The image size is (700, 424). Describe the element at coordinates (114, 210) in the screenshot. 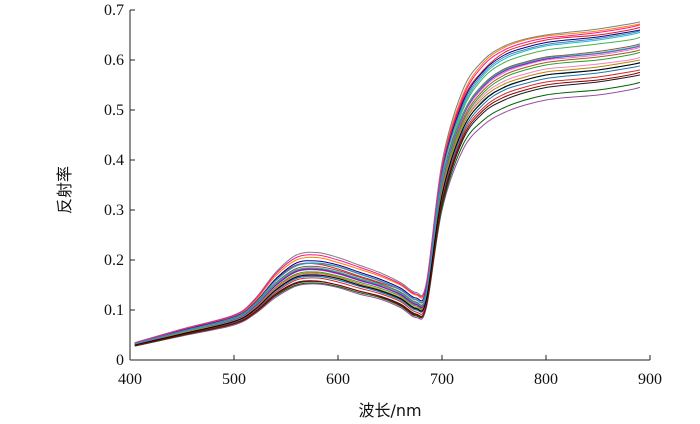

I see `y-tick-label: 0.3` at that location.